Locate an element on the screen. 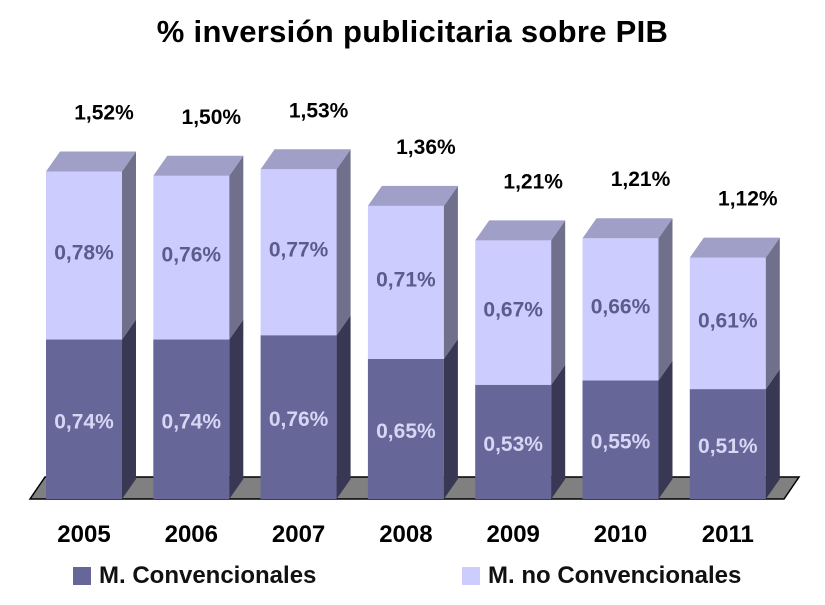 The image size is (825, 605). bar-side-no-convencionales-2007 is located at coordinates (343, 242).